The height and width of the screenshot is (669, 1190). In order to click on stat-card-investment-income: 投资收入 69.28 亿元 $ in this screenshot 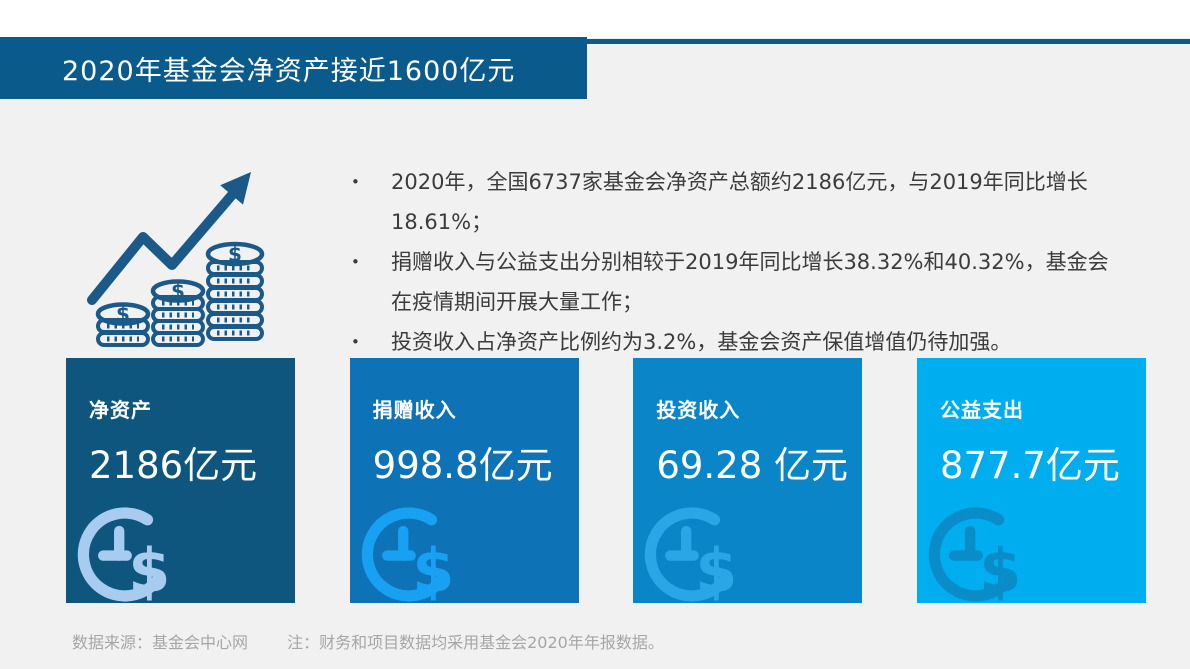, I will do `click(748, 480)`.